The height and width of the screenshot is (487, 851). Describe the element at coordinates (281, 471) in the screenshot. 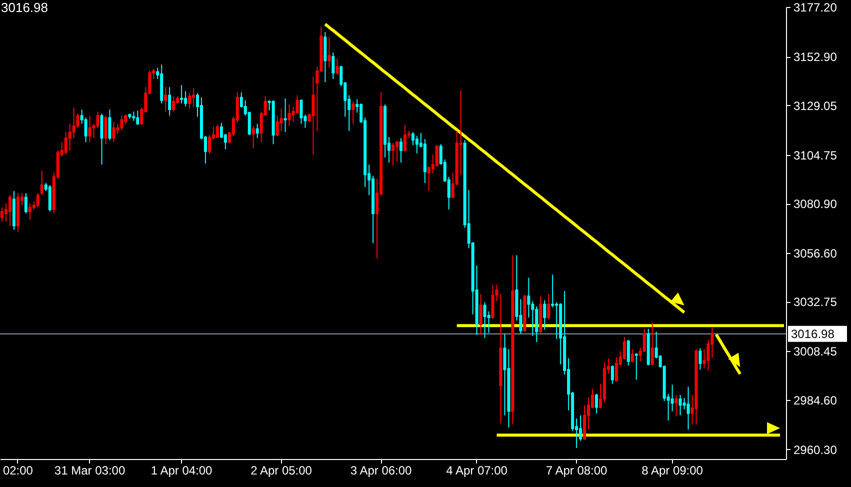

I see `x-tick-label: 2 Apr 05:00` at that location.